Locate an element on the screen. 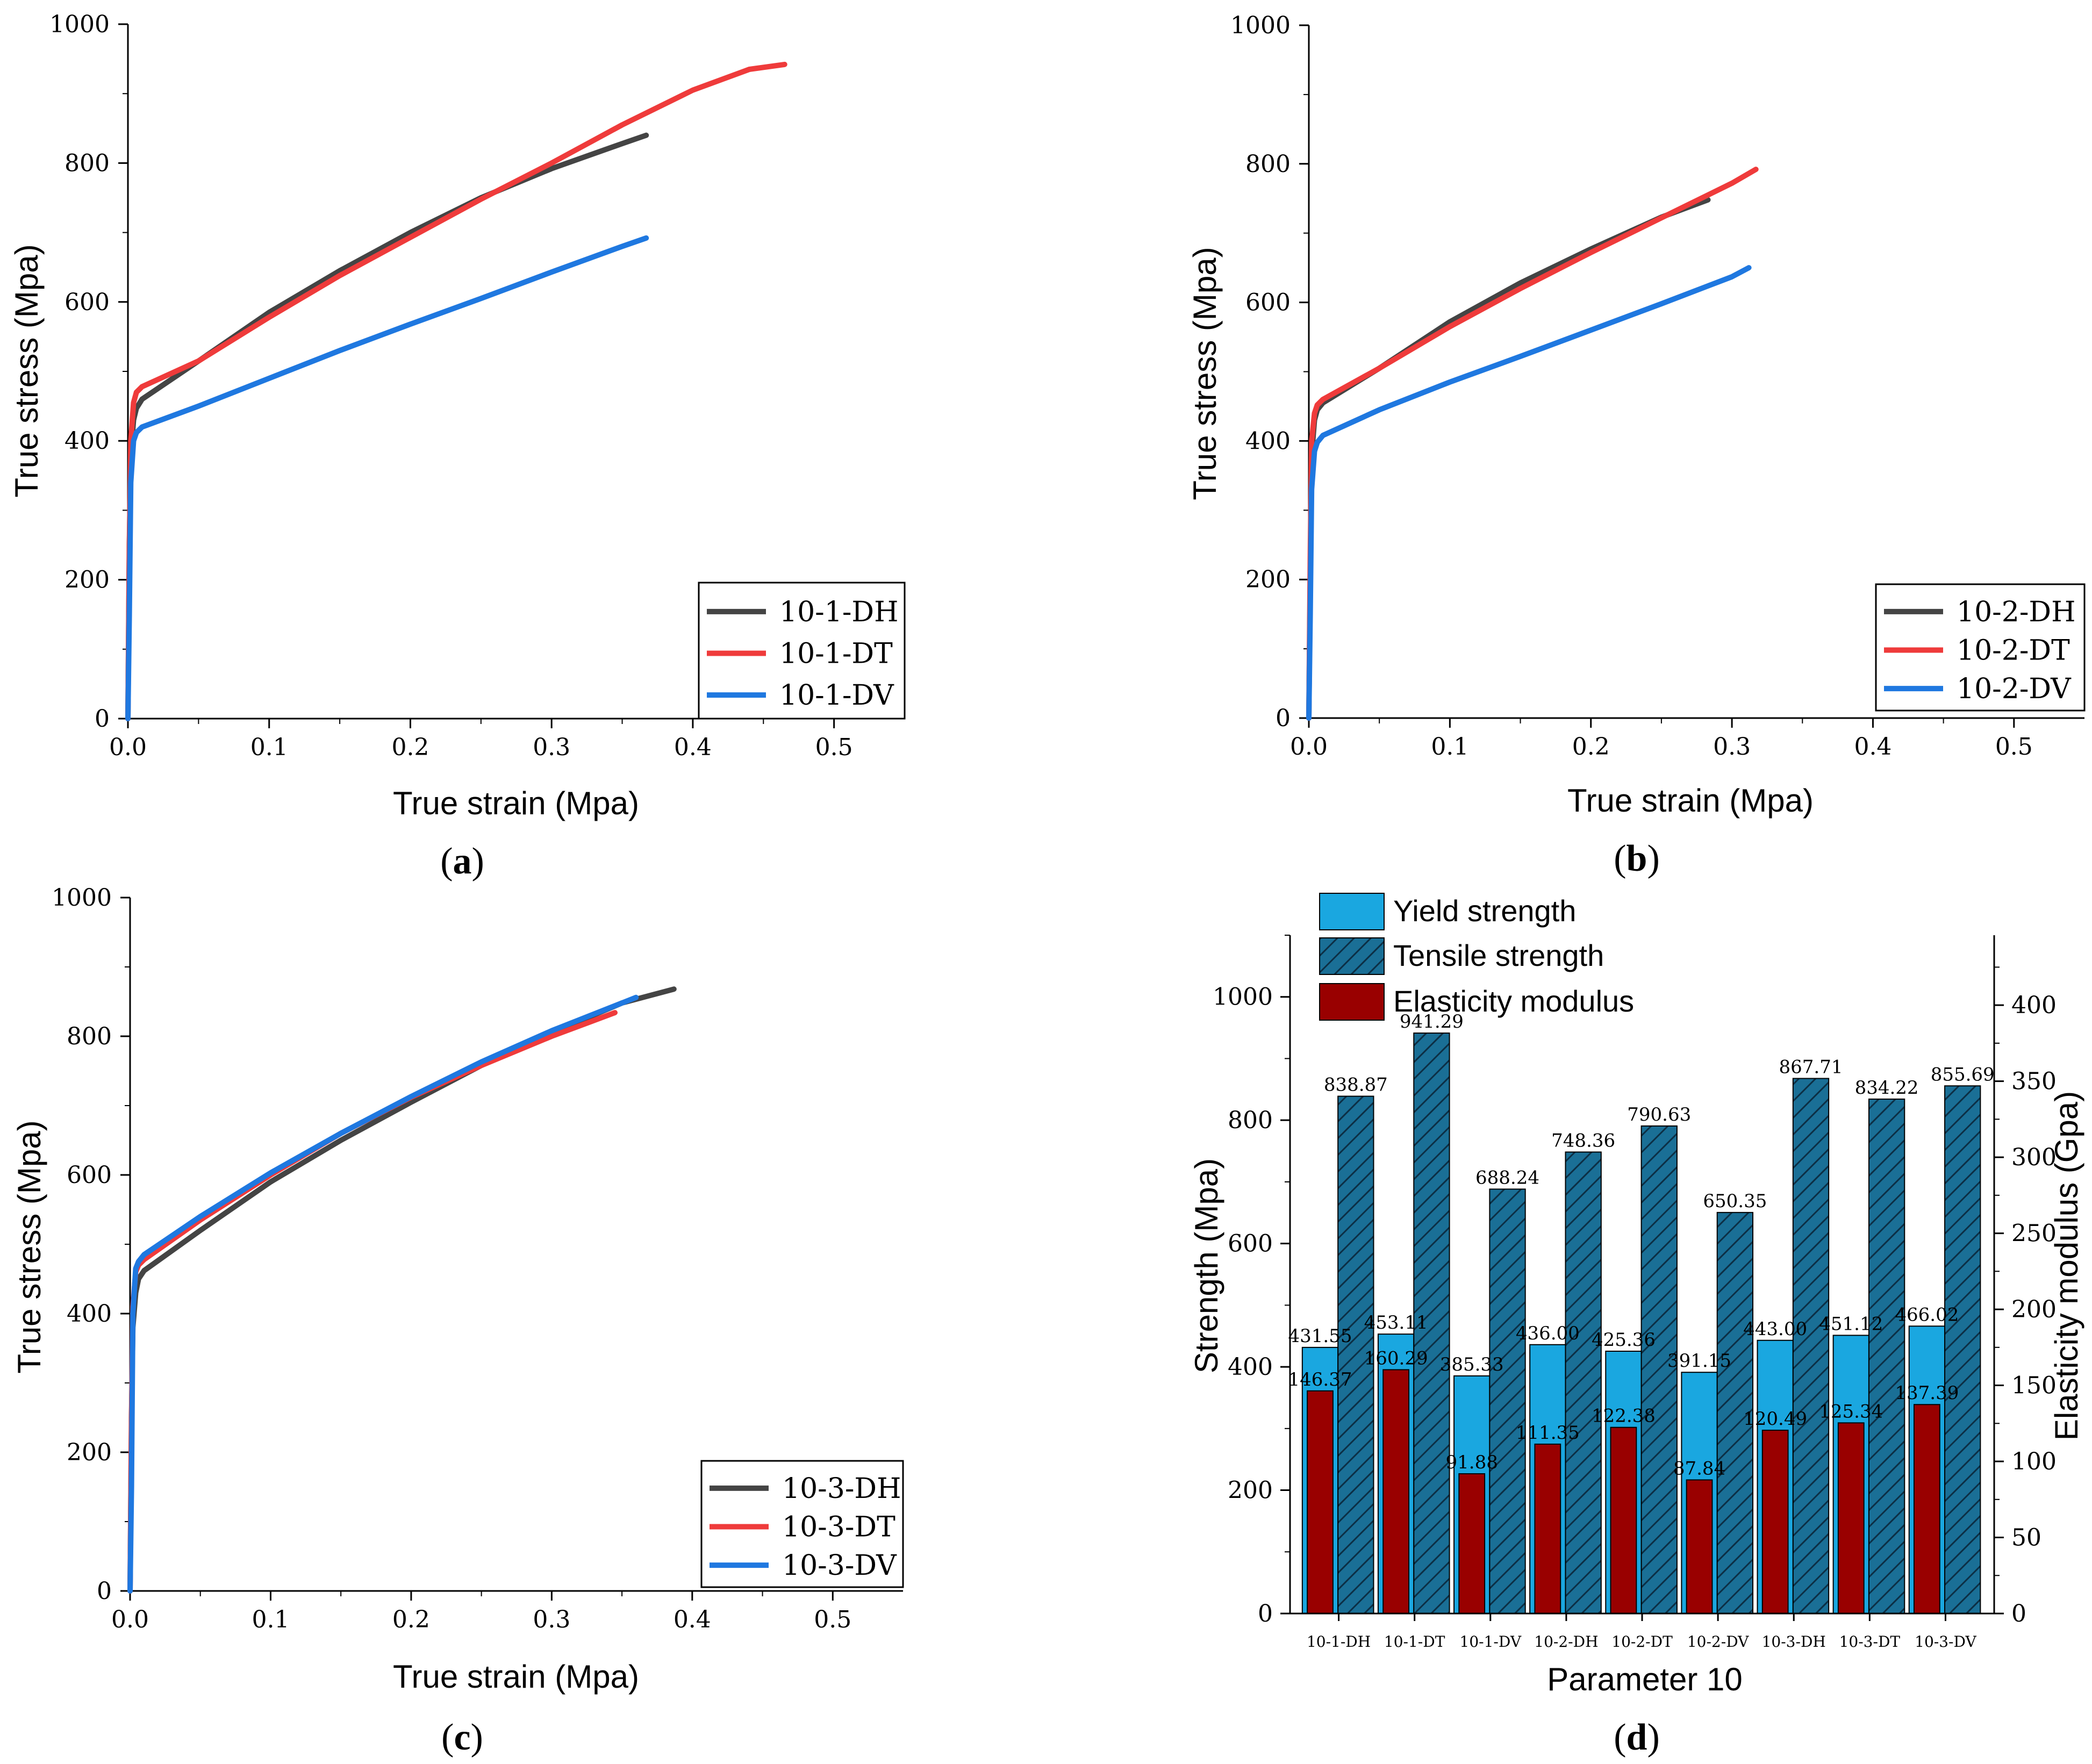 Image resolution: width=2092 pixels, height=1764 pixels. panel-d-caption: (d) is located at coordinates (1637, 1737).